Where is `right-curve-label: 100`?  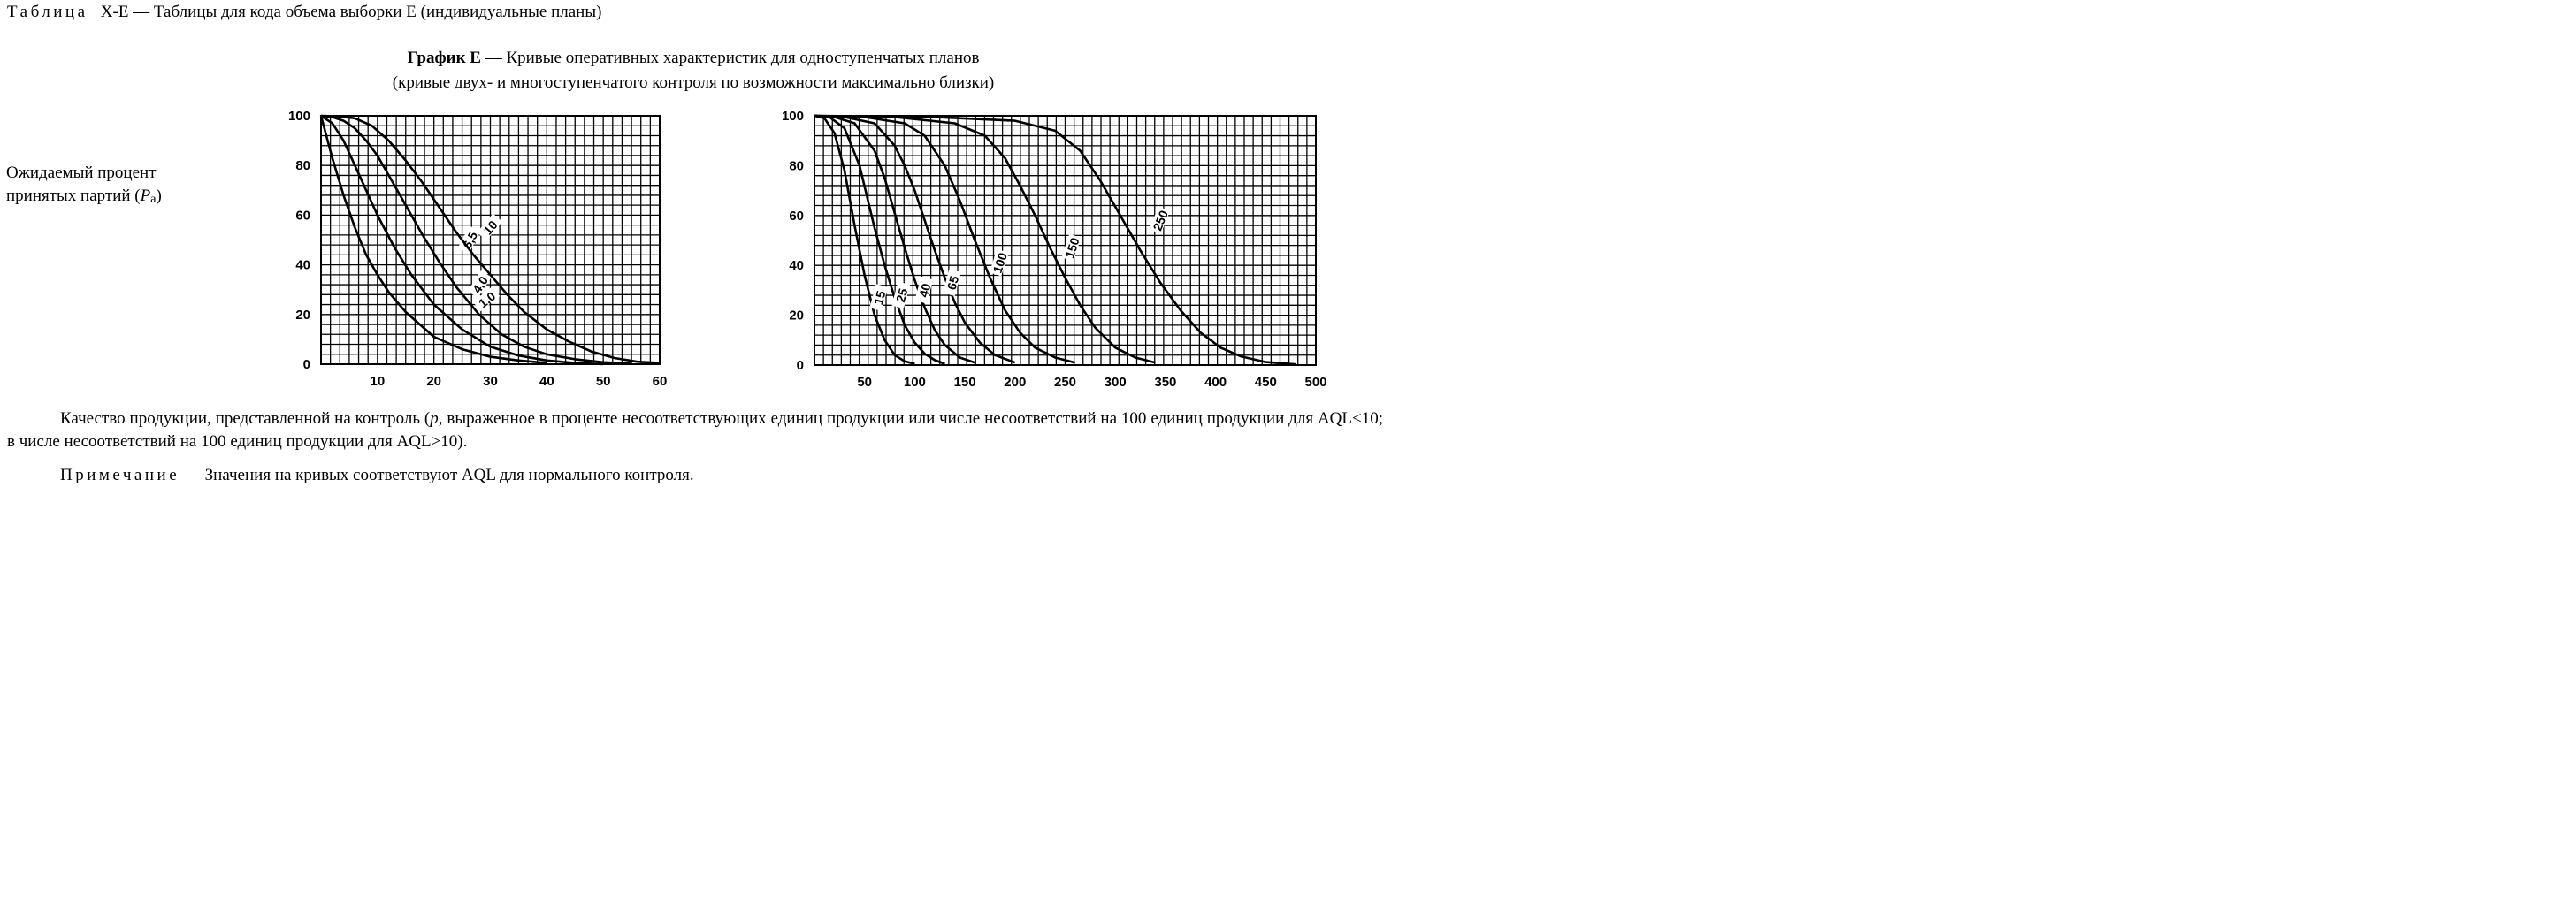 right-curve-label: 100 is located at coordinates (1001, 263).